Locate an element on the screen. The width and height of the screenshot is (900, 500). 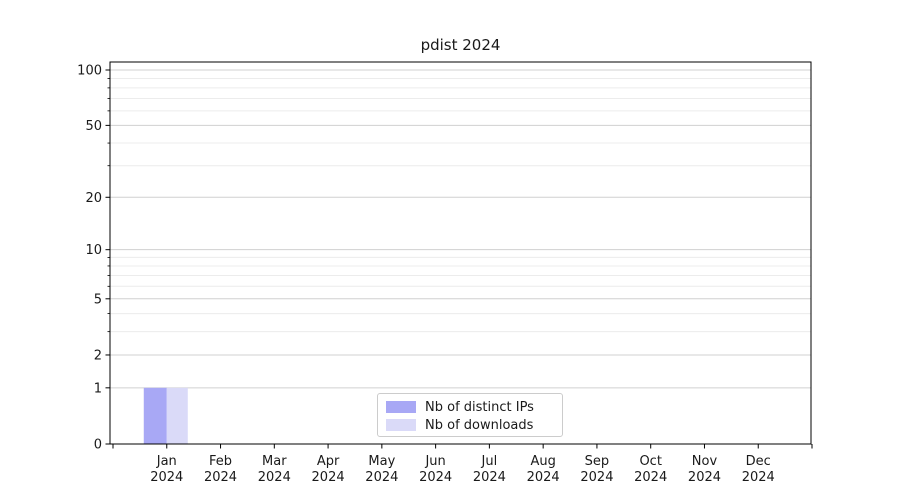
x-tick-label: Mar 2024 is located at coordinates (274, 469).